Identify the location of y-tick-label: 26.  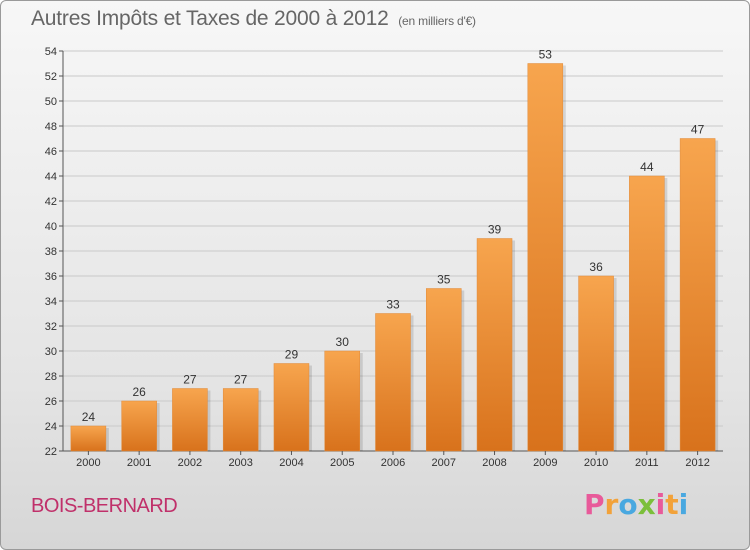
(51, 402).